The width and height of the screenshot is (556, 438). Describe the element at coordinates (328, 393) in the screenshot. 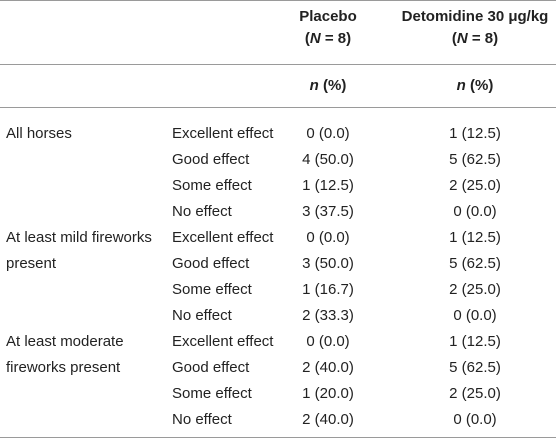

I see `placebo-value: 1 (20.0)` at that location.